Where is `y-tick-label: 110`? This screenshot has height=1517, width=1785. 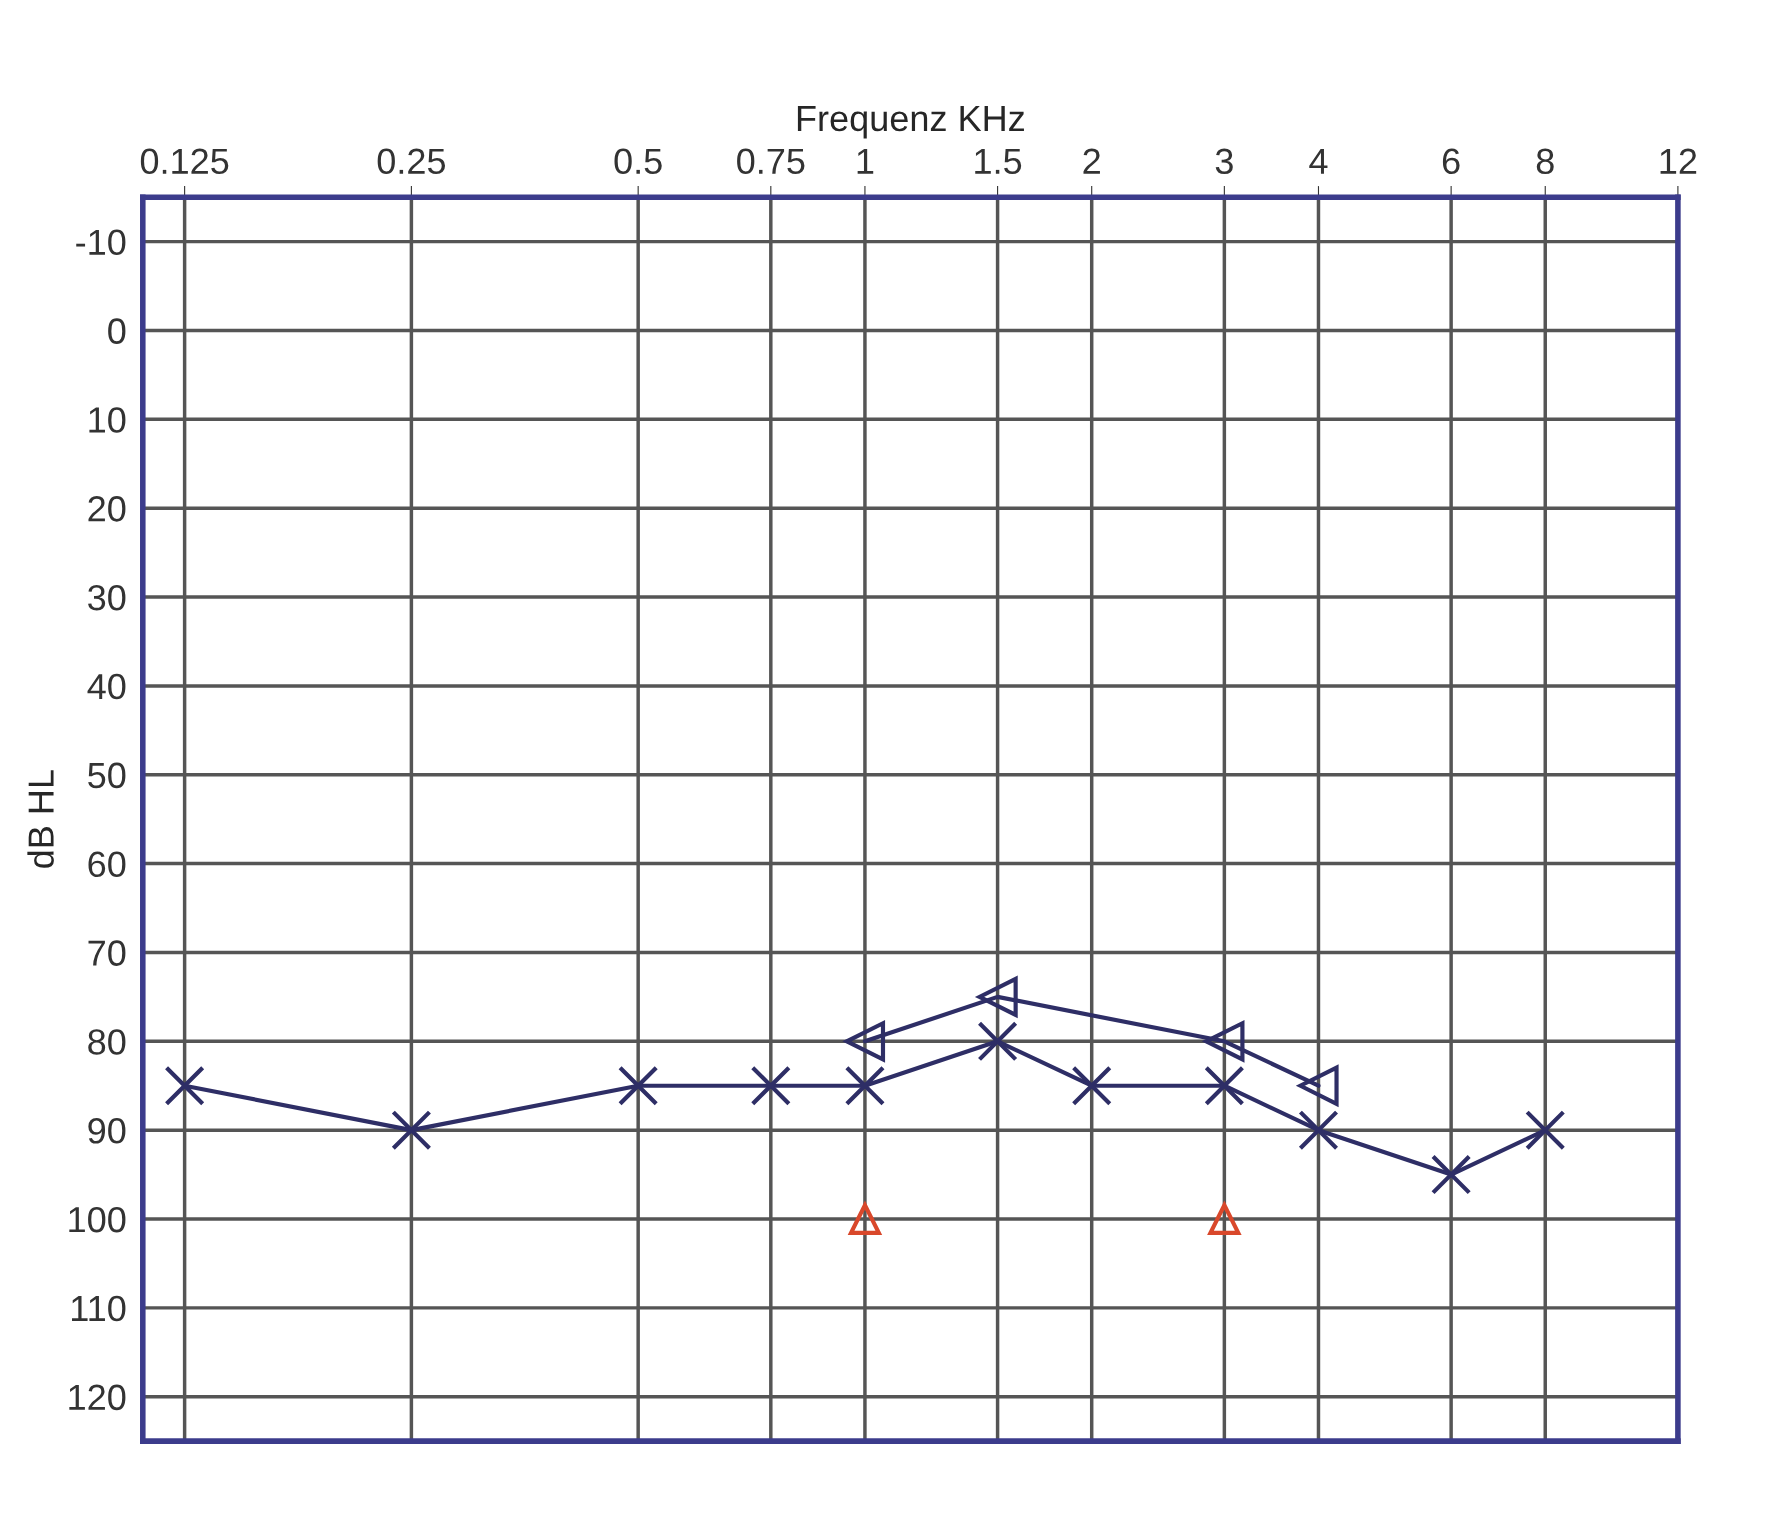
y-tick-label: 110 is located at coordinates (99, 1308).